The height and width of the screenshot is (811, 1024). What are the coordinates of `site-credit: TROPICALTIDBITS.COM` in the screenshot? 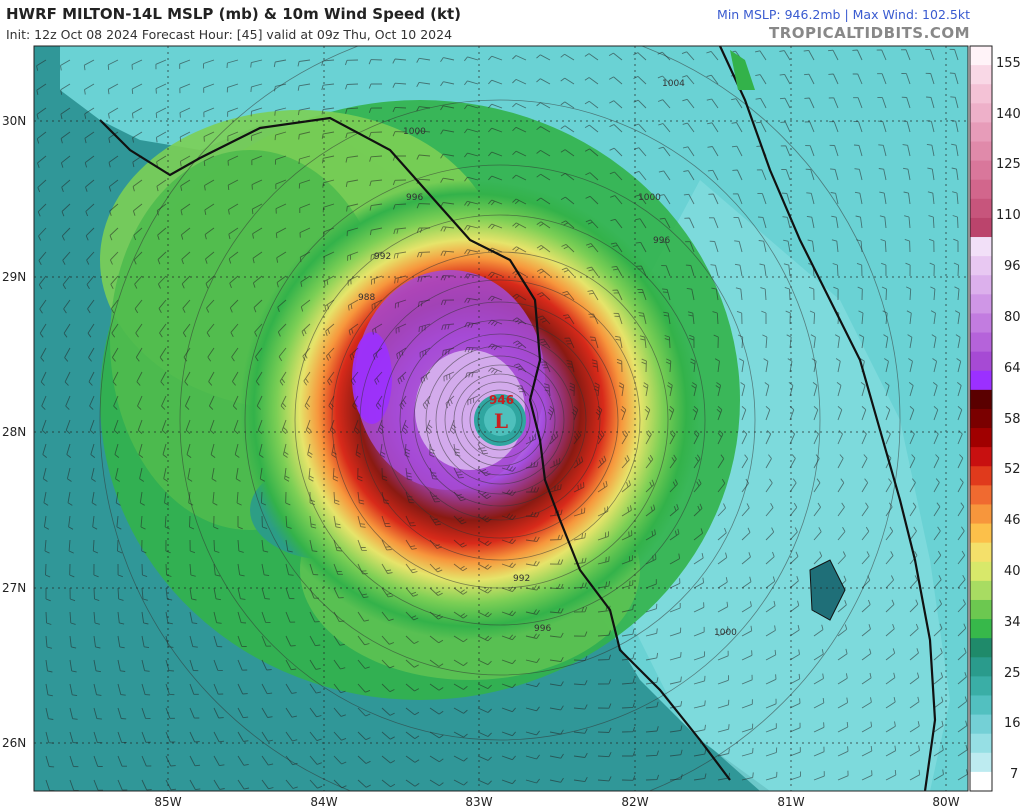 It's located at (869, 33).